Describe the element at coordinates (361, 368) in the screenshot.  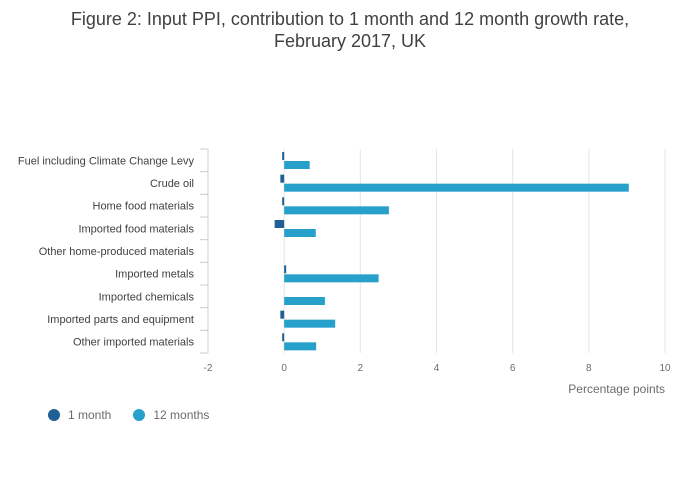
I see `x-tick-label-2: 2` at that location.